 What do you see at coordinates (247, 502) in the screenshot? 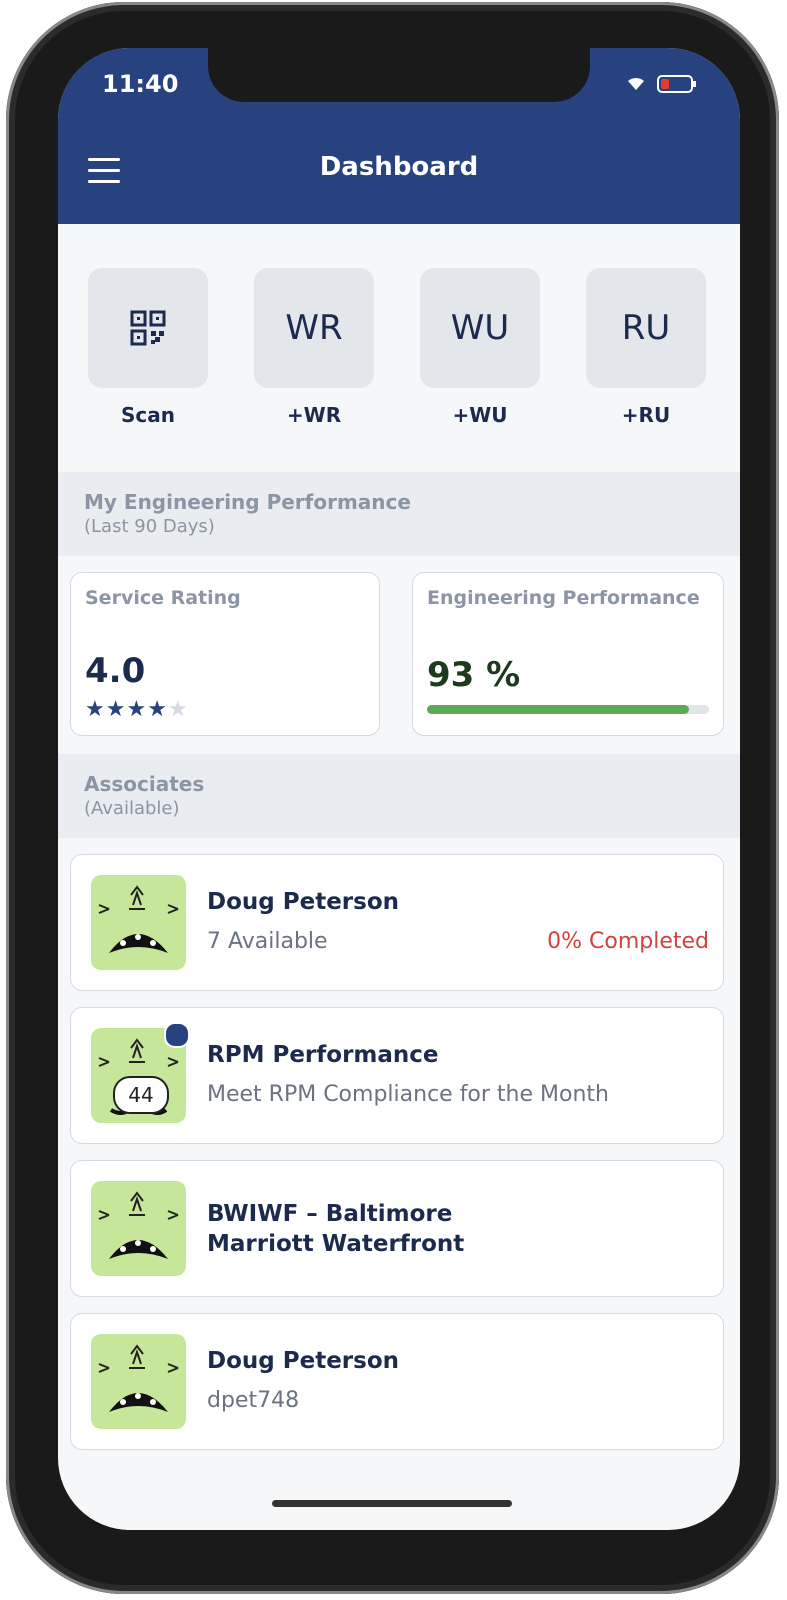
I see `section-title: My Engineering Performance` at bounding box center [247, 502].